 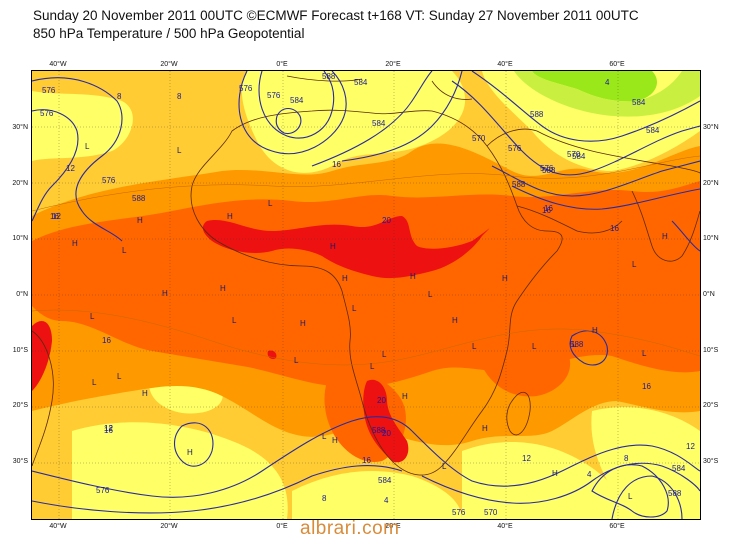 What do you see at coordinates (20, 238) in the screenshot?
I see `lat-left-label: 10°N` at bounding box center [20, 238].